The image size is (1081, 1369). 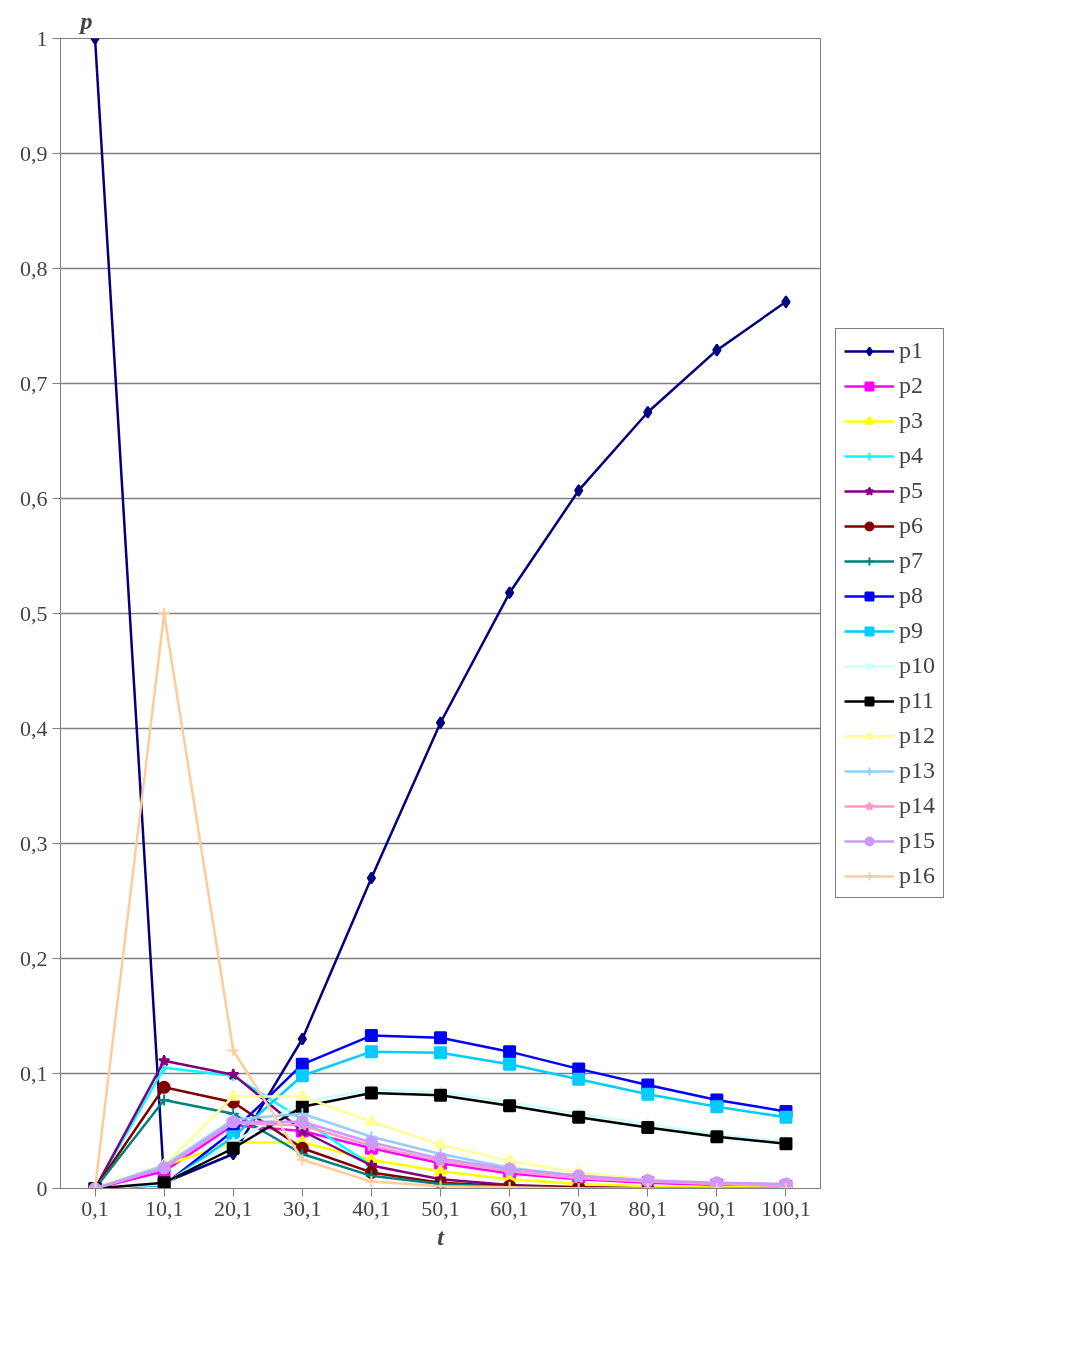 I want to click on y-tick-label: 0,4, so click(x=34, y=728).